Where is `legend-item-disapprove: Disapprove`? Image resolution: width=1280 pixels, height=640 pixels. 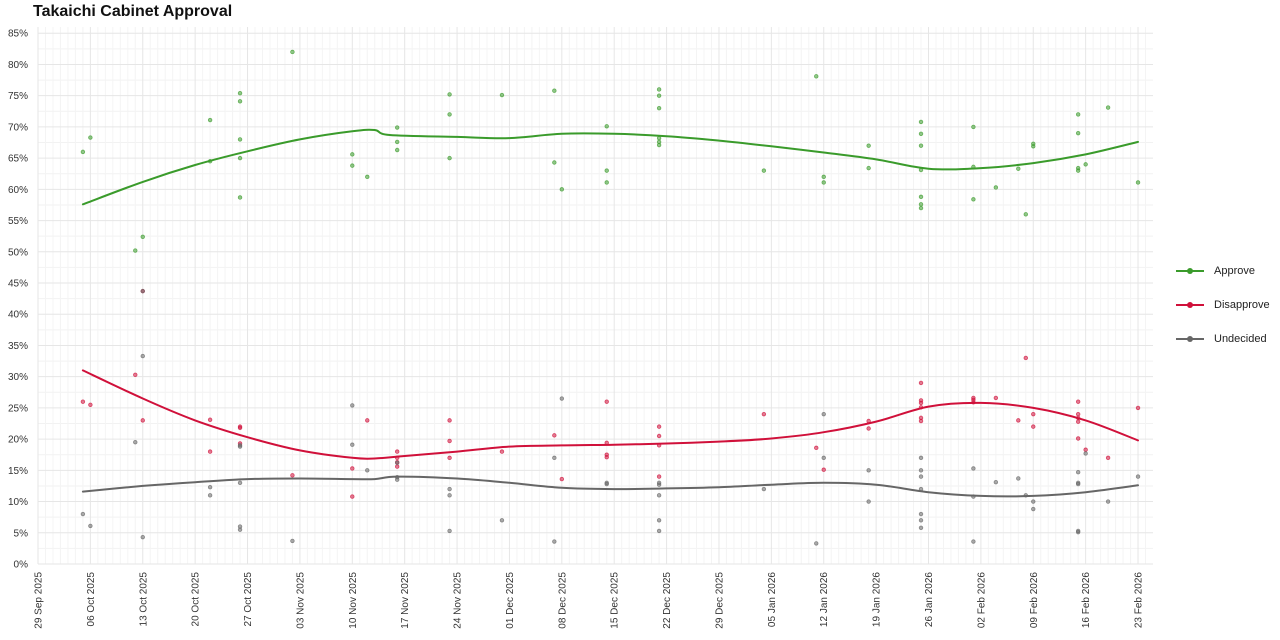
legend-item-disapprove: Disapprove is located at coordinates (1223, 305).